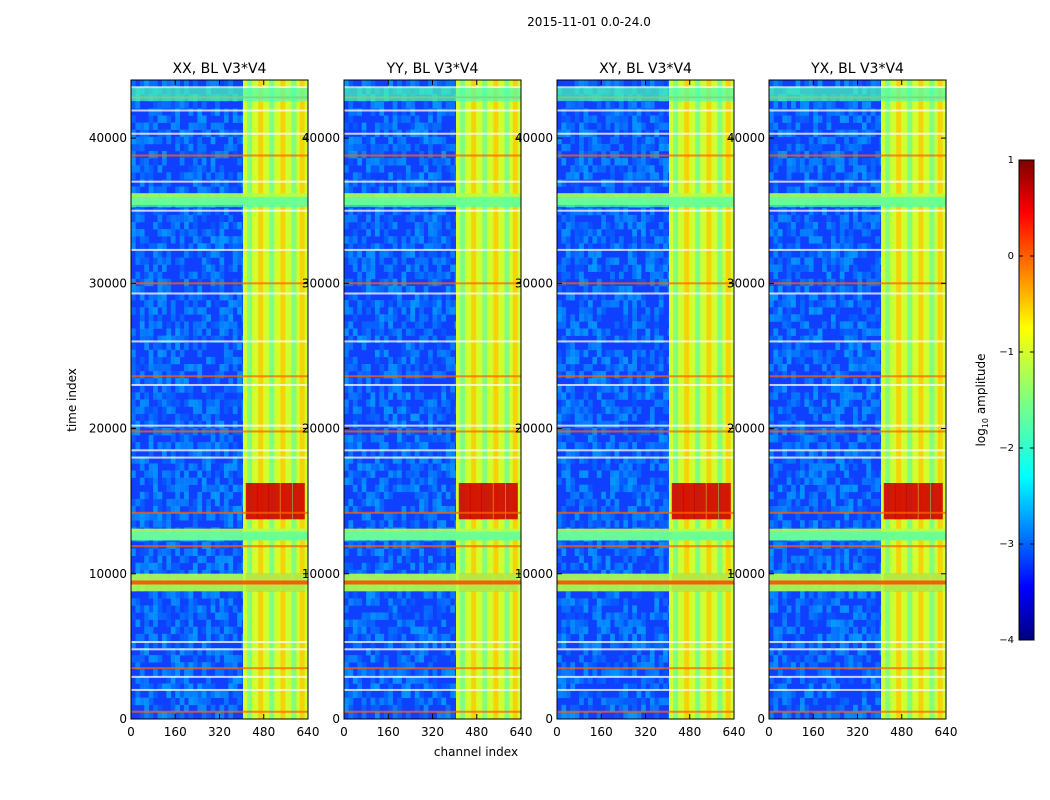 The image size is (1050, 800). Describe the element at coordinates (1006, 448) in the screenshot. I see `colorbar-tick-label: −2` at that location.